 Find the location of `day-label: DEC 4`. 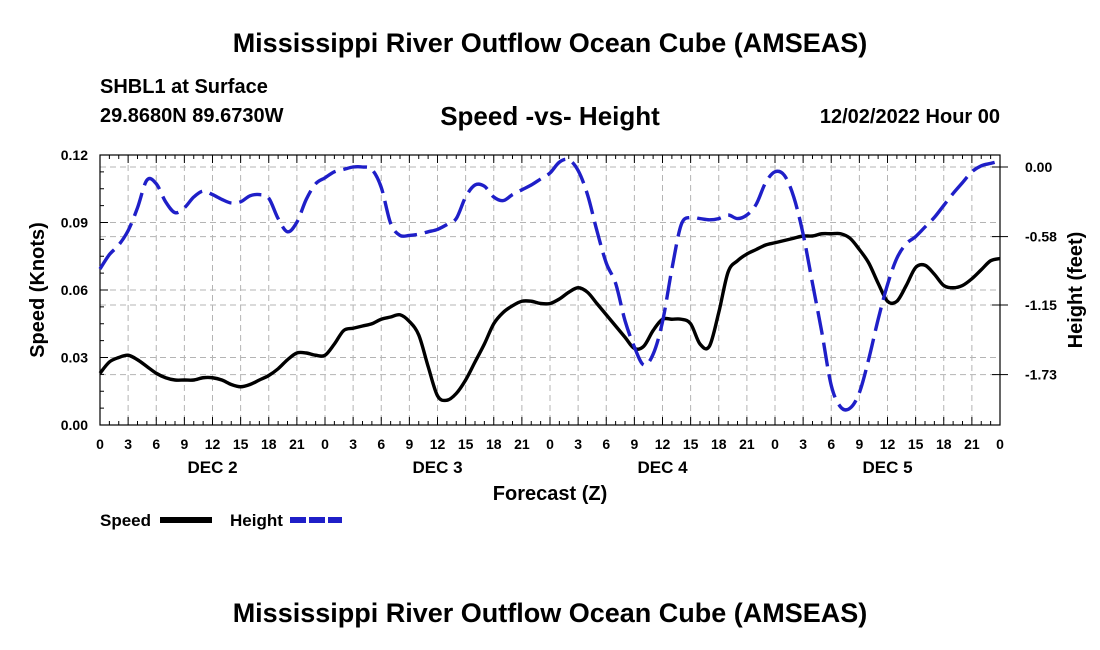

day-label: DEC 4 is located at coordinates (662, 467).